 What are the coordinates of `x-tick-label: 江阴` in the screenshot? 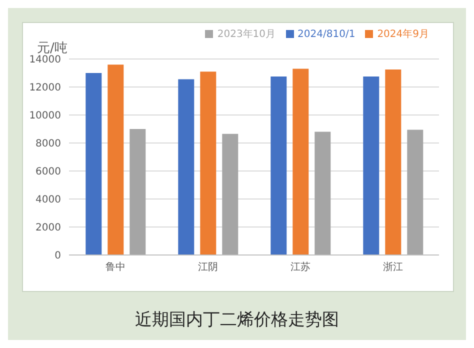 It's located at (208, 267).